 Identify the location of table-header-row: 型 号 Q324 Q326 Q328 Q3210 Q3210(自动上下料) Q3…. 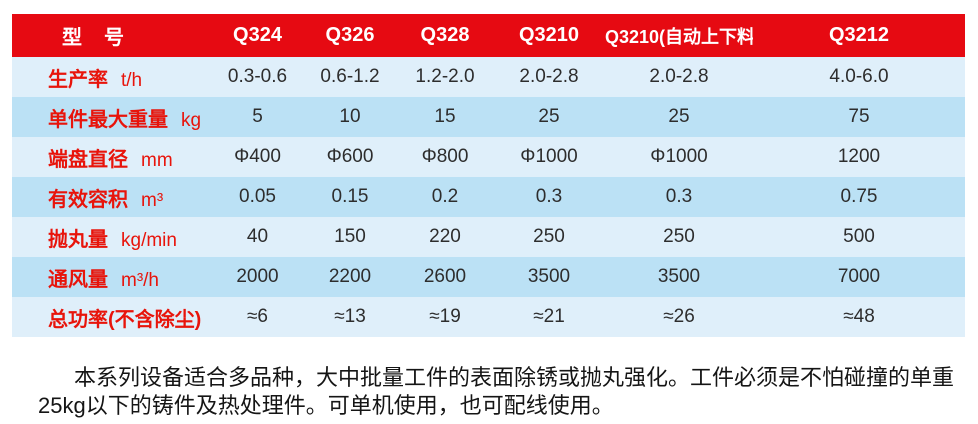
(488, 35).